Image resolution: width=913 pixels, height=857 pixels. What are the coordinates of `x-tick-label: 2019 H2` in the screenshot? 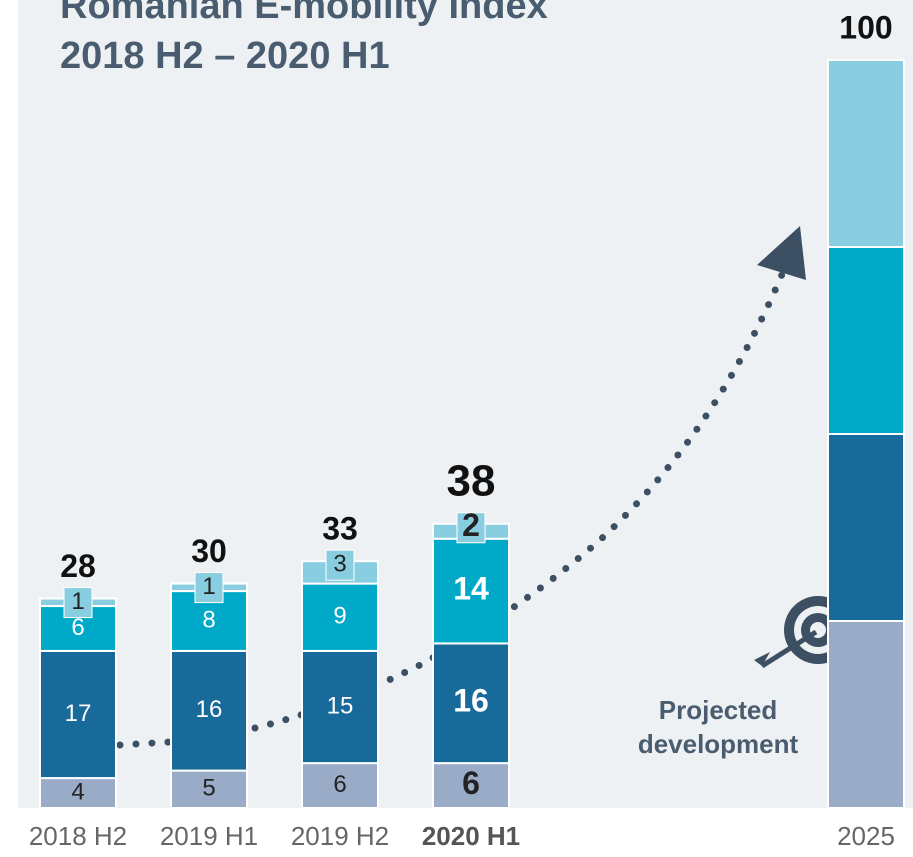 It's located at (340, 836).